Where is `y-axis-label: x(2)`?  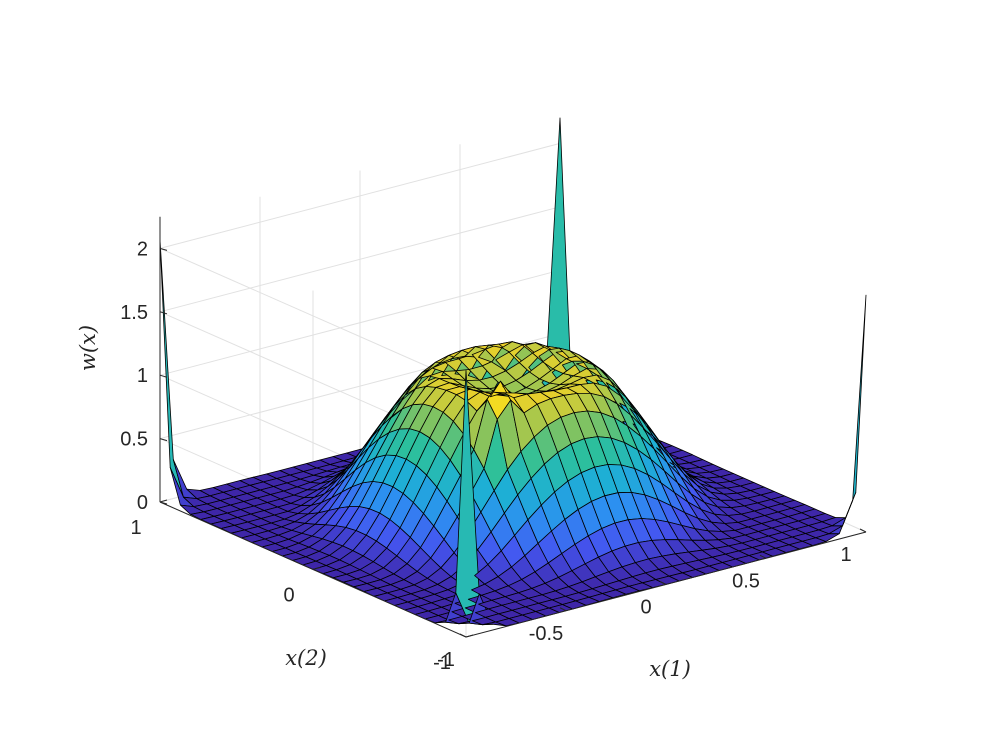 y-axis-label: x(2) is located at coordinates (306, 658).